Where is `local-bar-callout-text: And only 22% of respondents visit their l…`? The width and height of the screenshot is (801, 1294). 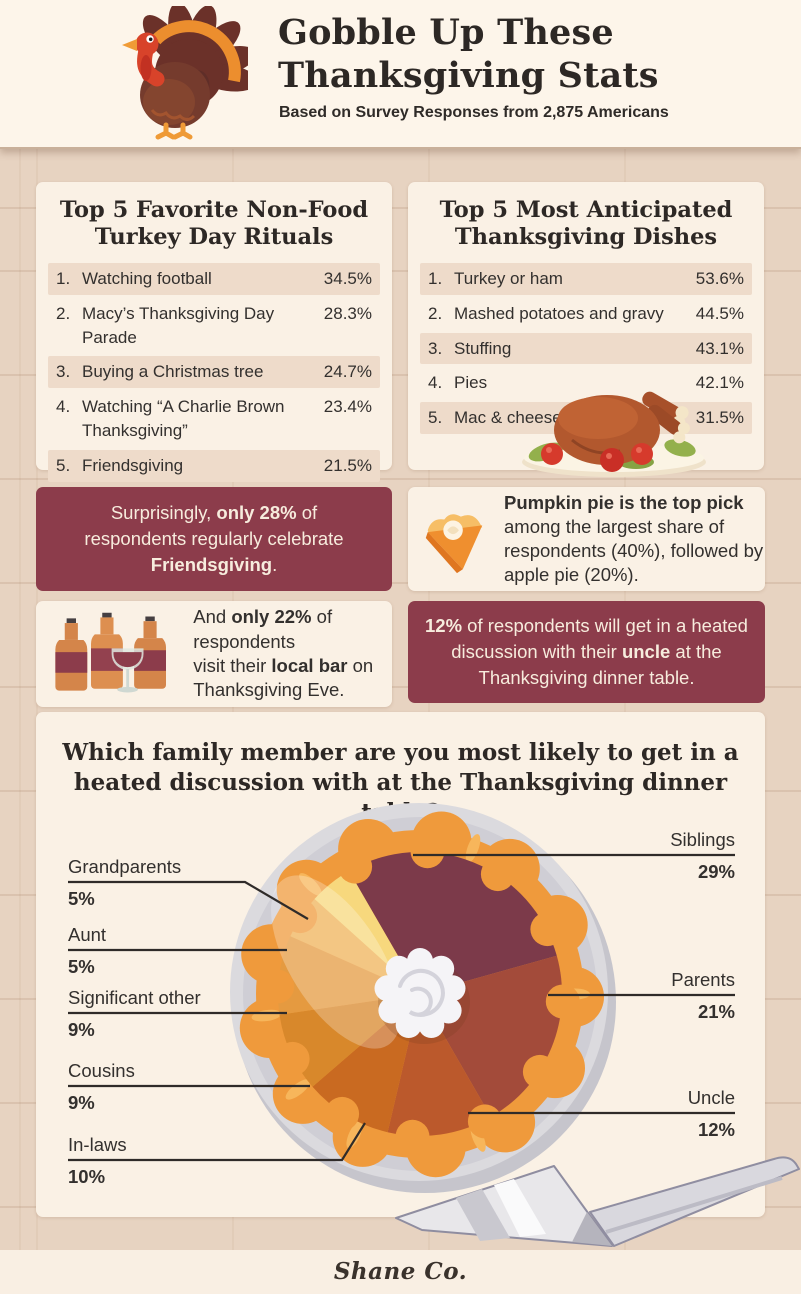 local-bar-callout-text: And only 22% of respondents visit their l… is located at coordinates (283, 653).